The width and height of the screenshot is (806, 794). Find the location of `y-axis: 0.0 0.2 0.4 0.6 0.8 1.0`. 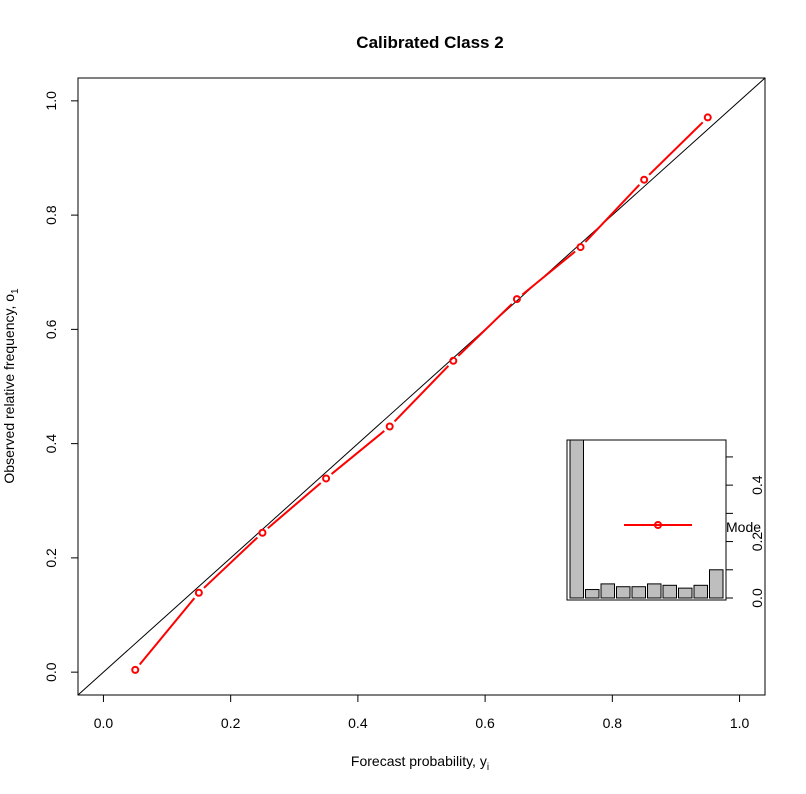

y-axis: 0.0 0.2 0.4 0.6 0.8 1.0 is located at coordinates (60, 386).